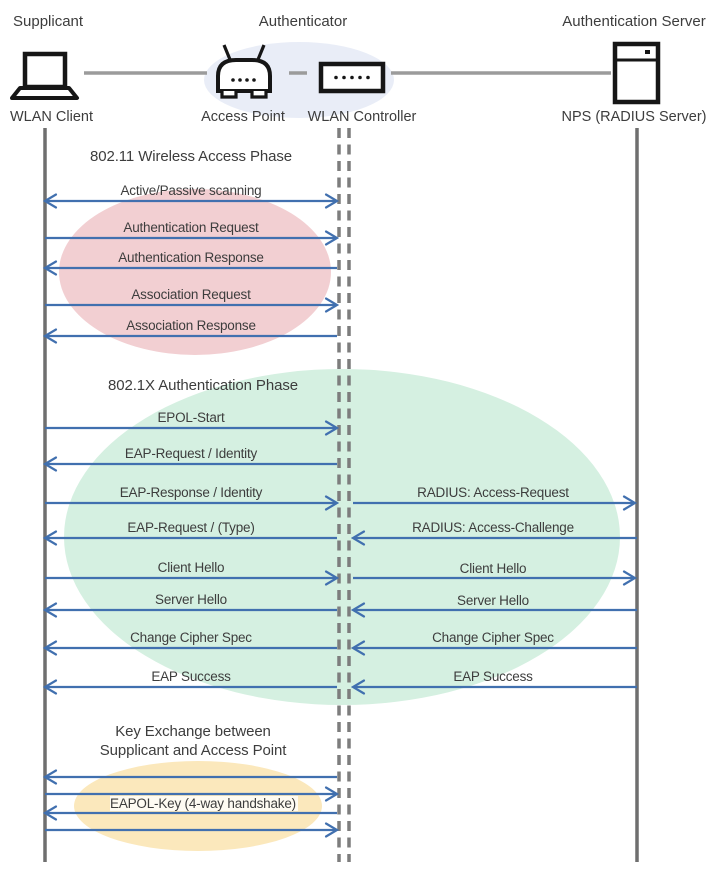 Image resolution: width=713 pixels, height=875 pixels. Describe the element at coordinates (51, 117) in the screenshot. I see `device-label-wlan-client: WLAN Client` at that location.